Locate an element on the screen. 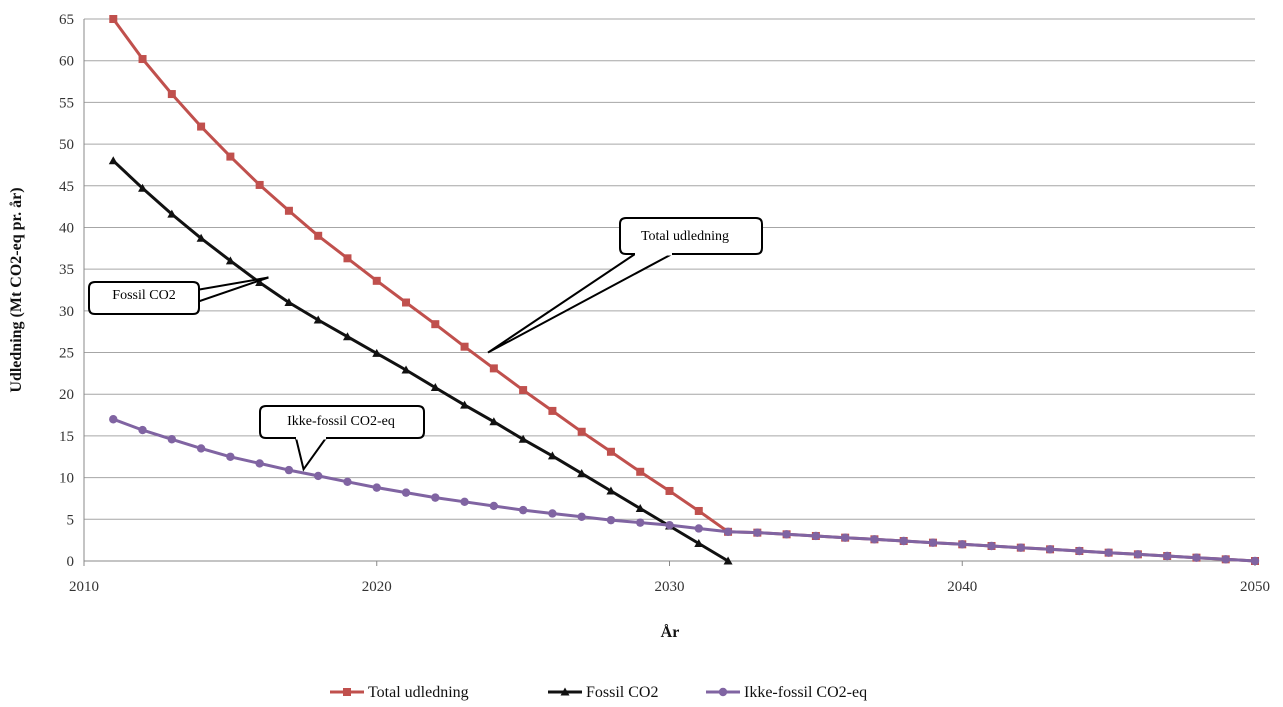 The image size is (1283, 707). point-fossil-co2-2025 is located at coordinates (523, 438).